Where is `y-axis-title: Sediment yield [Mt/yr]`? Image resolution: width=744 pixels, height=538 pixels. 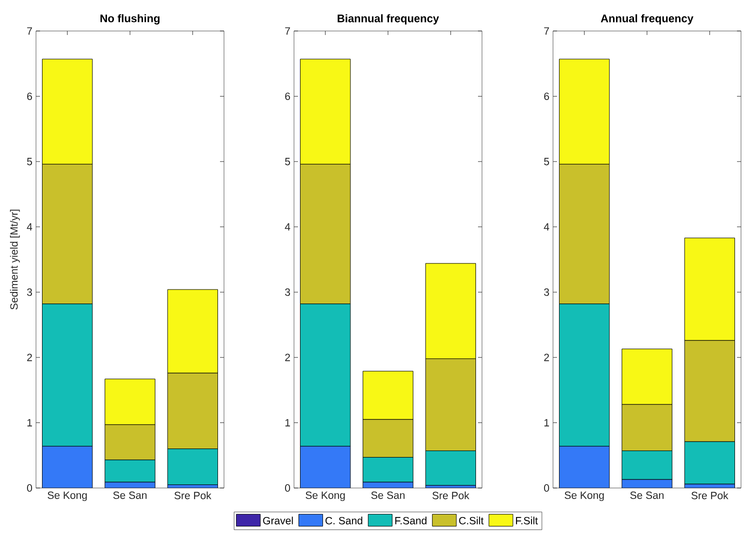
y-axis-title: Sediment yield [Mt/yr] is located at coordinates (15, 260).